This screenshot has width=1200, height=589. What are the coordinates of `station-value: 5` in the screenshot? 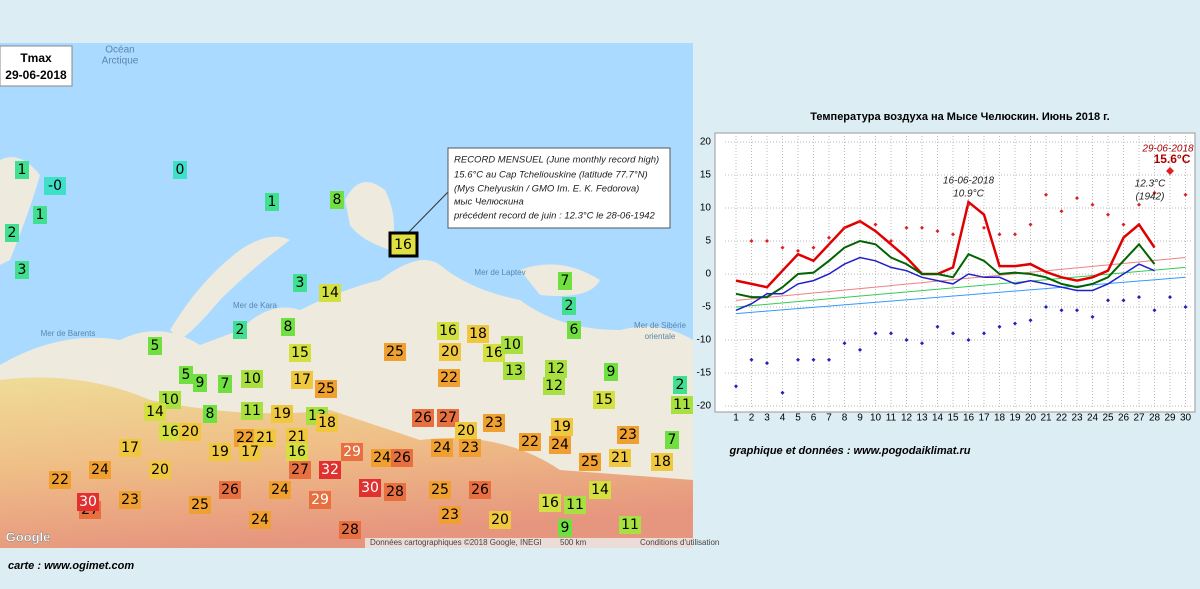 It's located at (155, 346).